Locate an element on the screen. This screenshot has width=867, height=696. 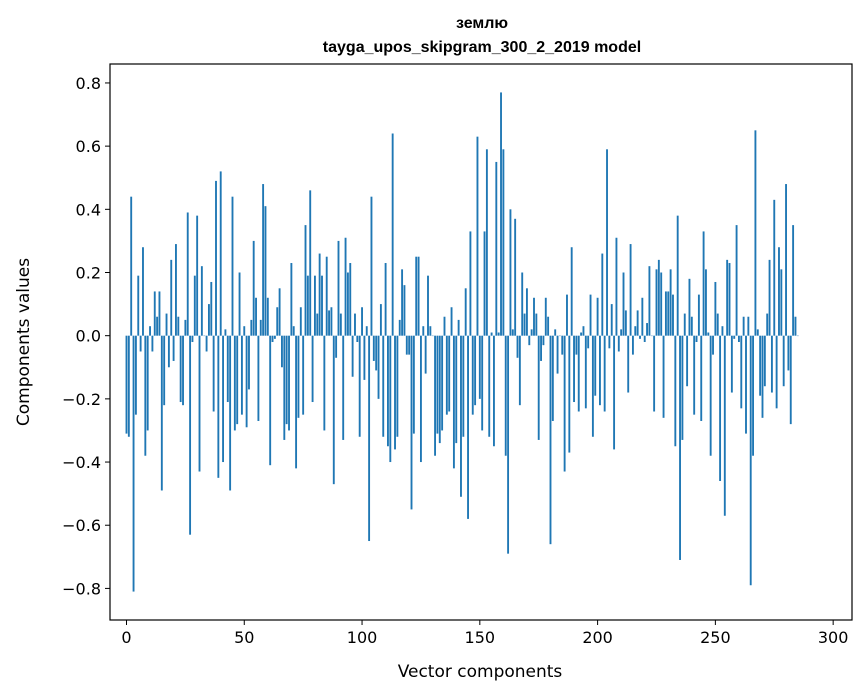
x-tick-label: 300 is located at coordinates (833, 637).